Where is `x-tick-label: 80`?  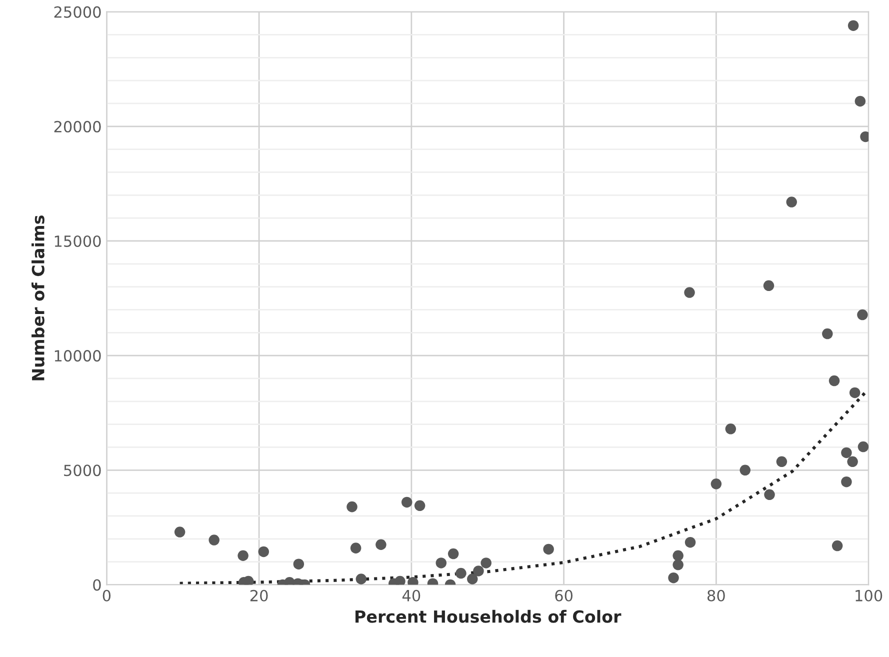 x-tick-label: 80 is located at coordinates (716, 596).